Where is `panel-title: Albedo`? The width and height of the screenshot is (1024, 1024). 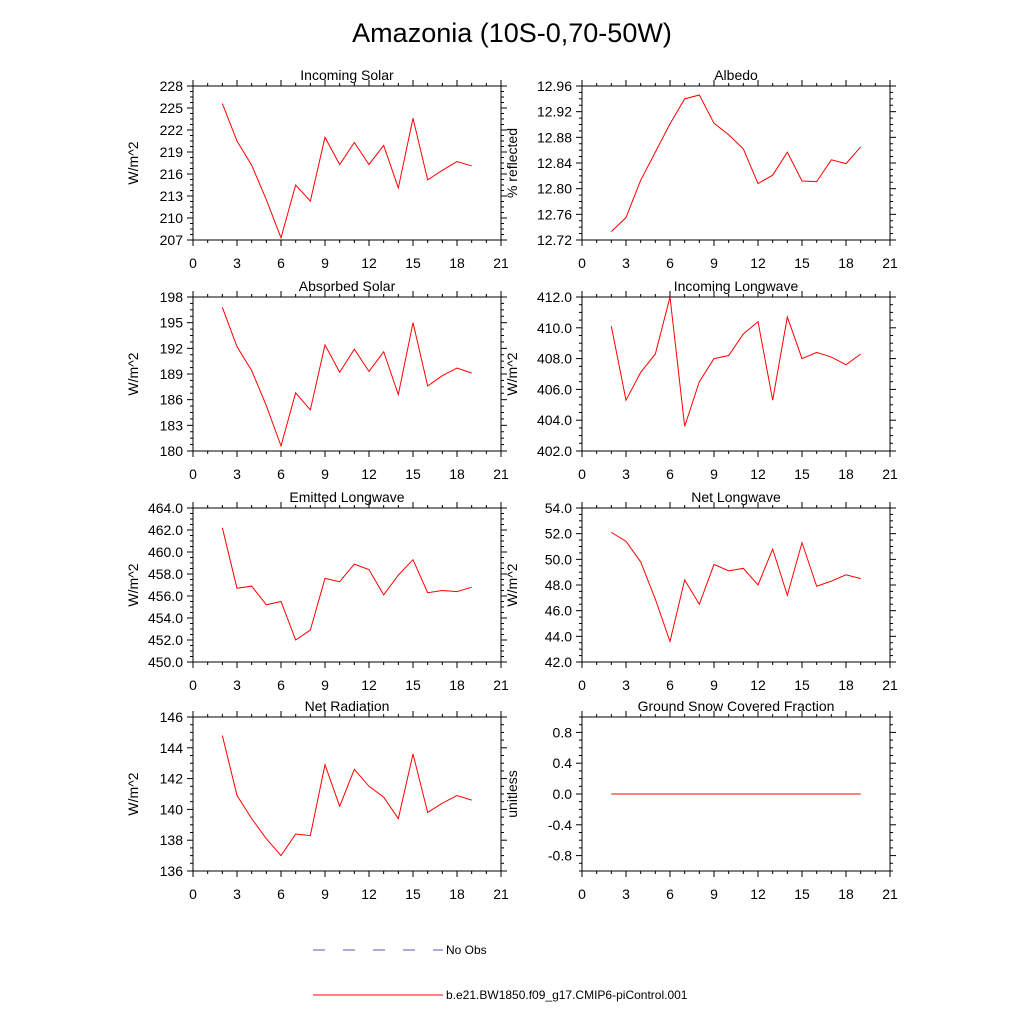 panel-title: Albedo is located at coordinates (736, 75).